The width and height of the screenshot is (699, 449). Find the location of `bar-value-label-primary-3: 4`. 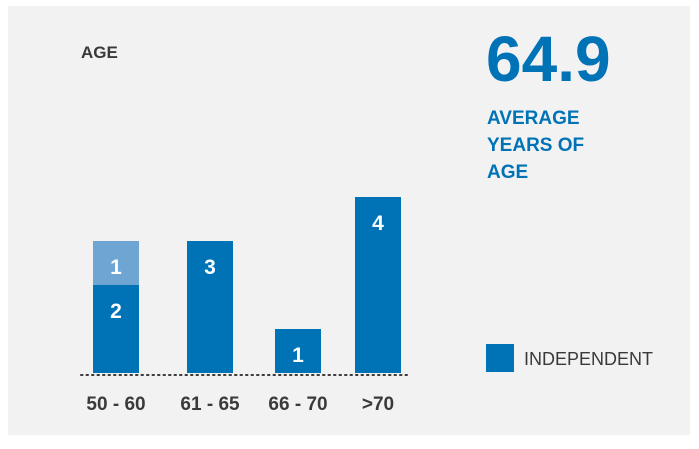

bar-value-label-primary-3: 4 is located at coordinates (378, 223).